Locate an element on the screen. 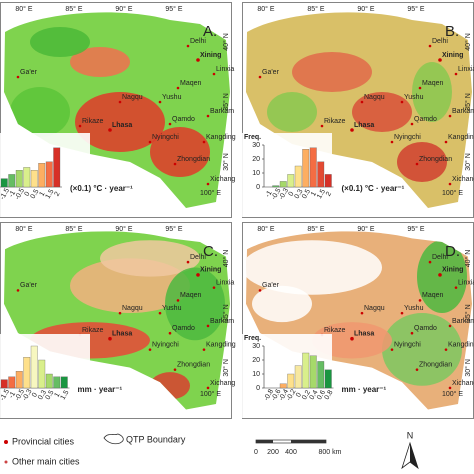  scale-label: 0 is located at coordinates (256, 452).